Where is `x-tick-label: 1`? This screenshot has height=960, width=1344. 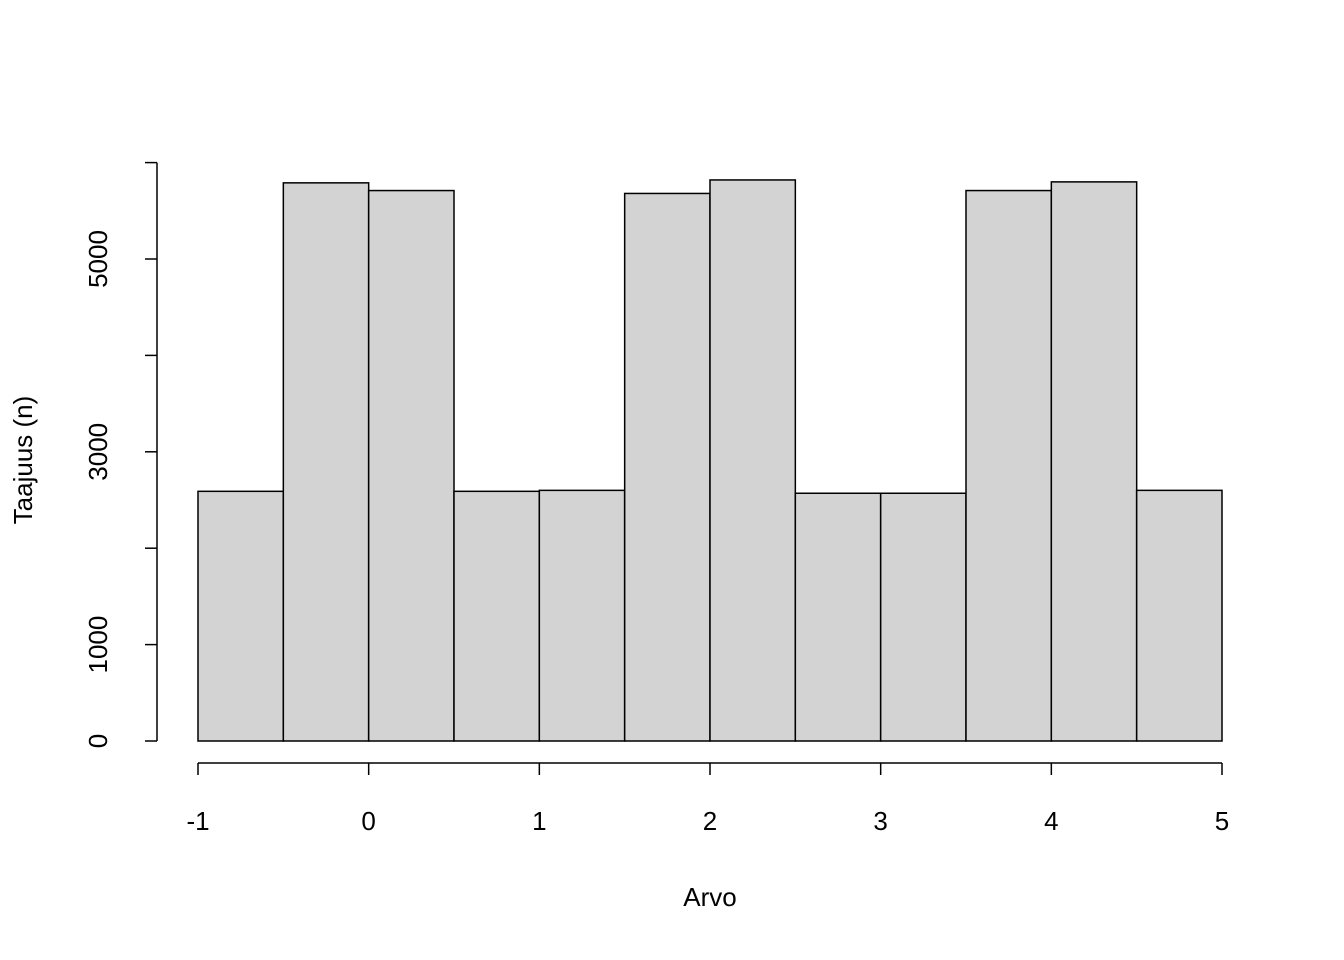 x-tick-label: 1 is located at coordinates (539, 821).